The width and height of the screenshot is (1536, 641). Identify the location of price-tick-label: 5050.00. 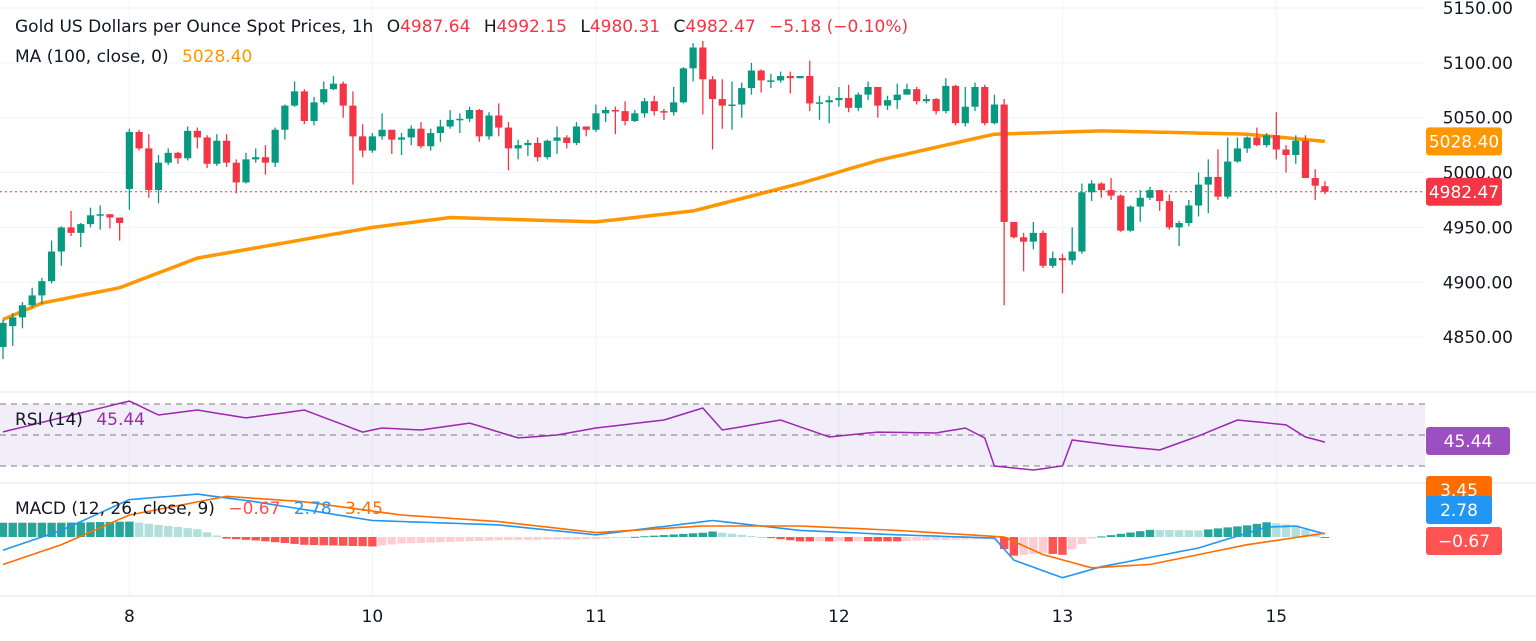
(1478, 119).